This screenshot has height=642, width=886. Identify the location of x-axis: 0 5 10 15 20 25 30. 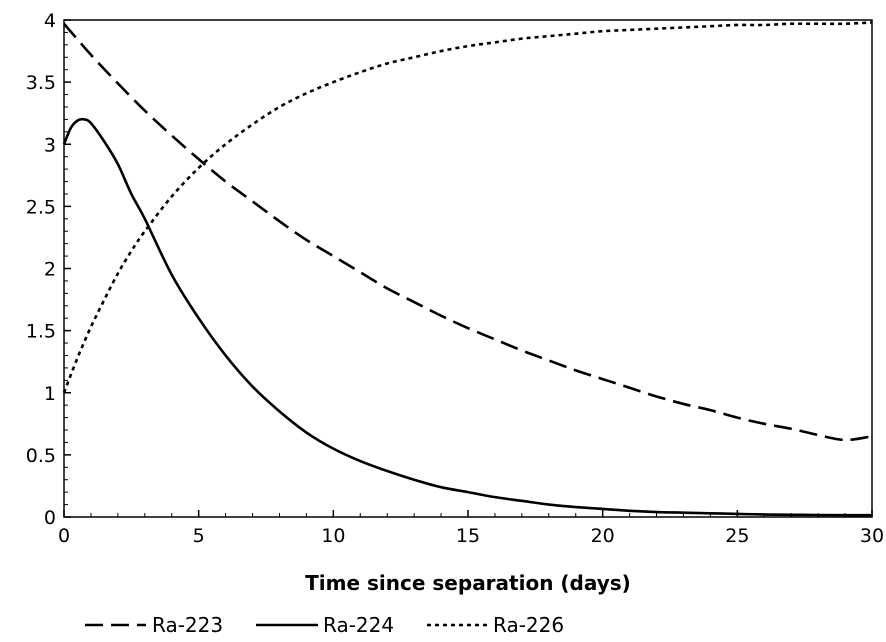
(471, 528).